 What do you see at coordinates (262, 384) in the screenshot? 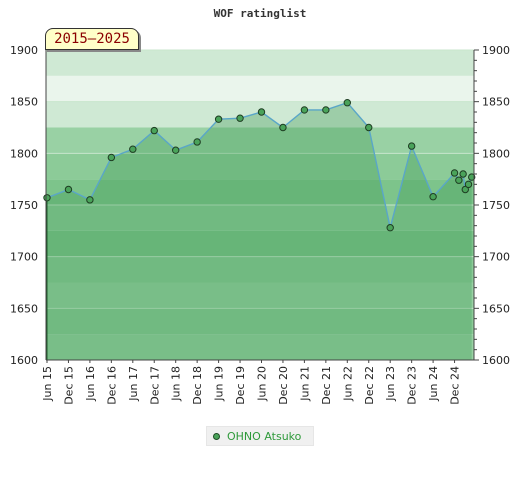
I see `x-tick-label: Jun 20` at bounding box center [262, 384].